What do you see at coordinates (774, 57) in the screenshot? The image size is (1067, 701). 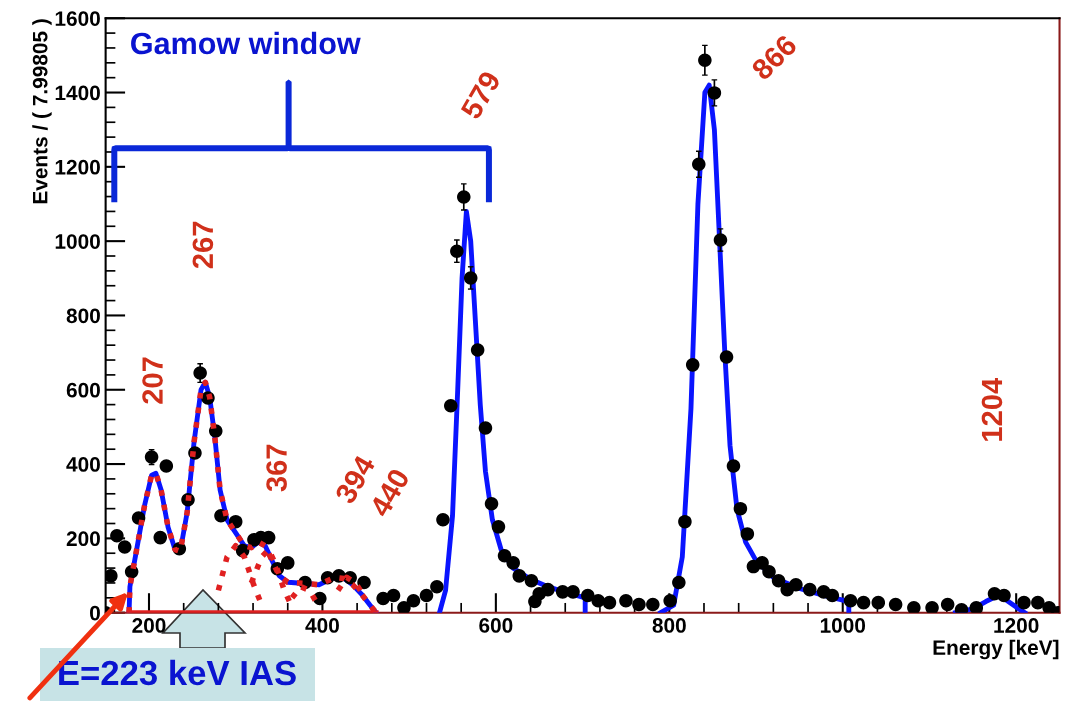 I see `annotation: 866` at bounding box center [774, 57].